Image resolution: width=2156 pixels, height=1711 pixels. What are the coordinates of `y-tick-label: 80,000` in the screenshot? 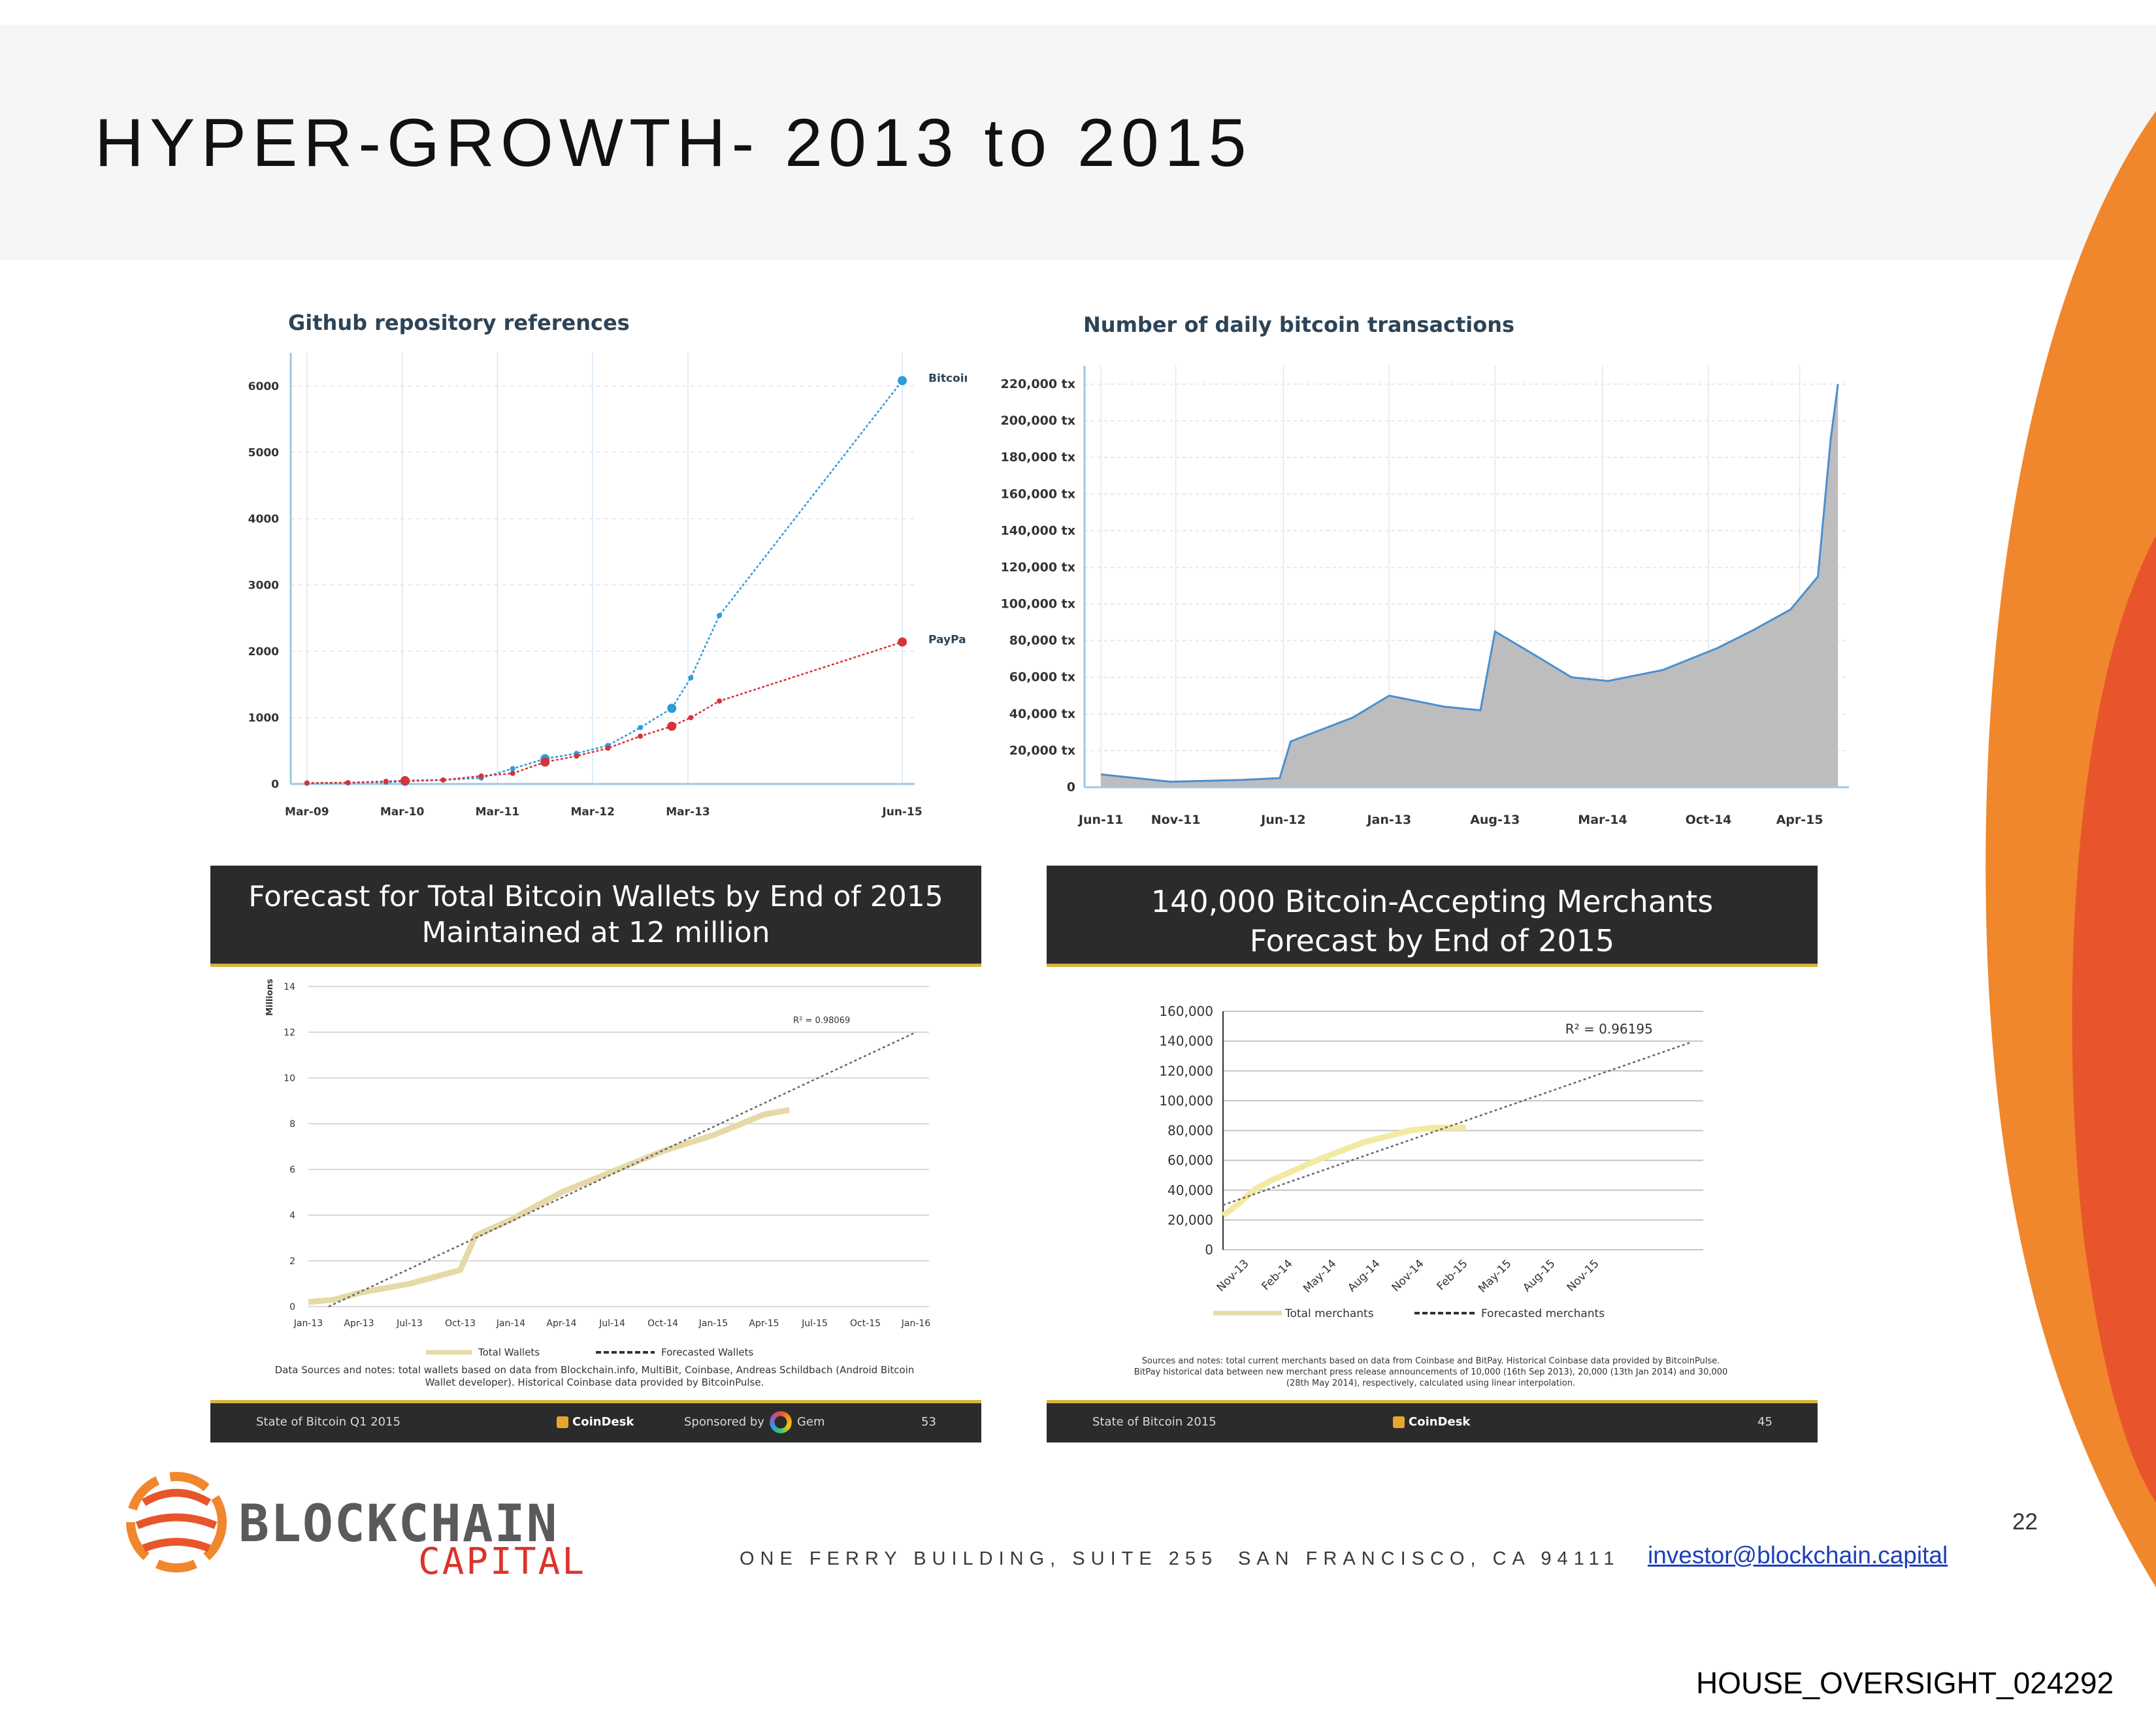 It's located at (1190, 1131).